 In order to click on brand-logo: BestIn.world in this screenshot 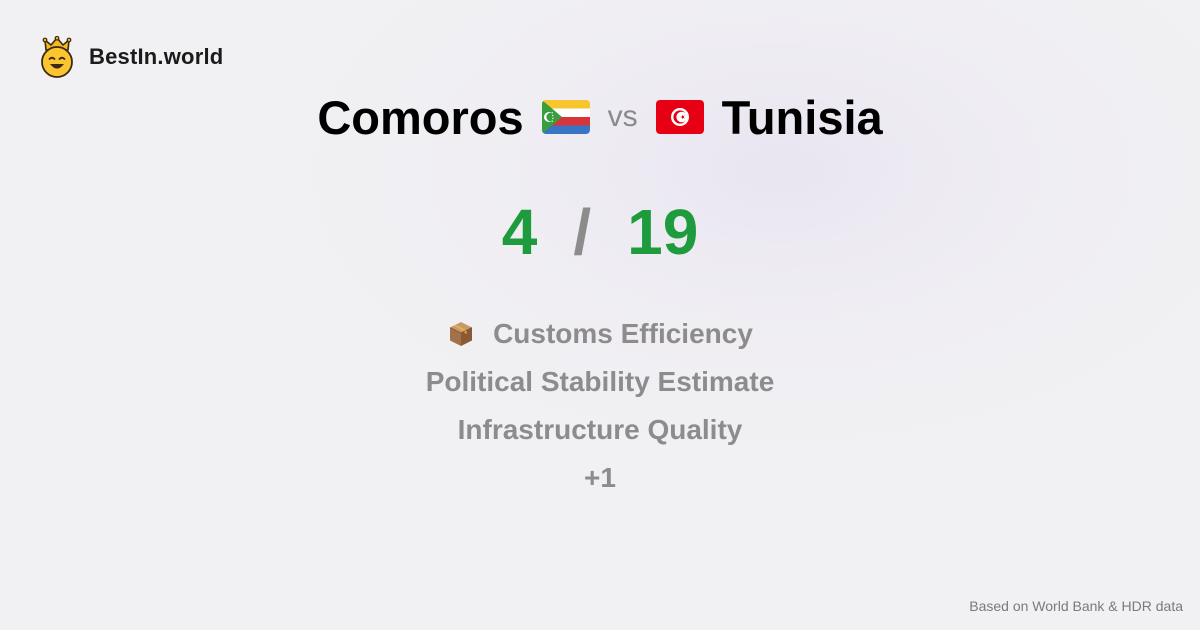, I will do `click(131, 57)`.